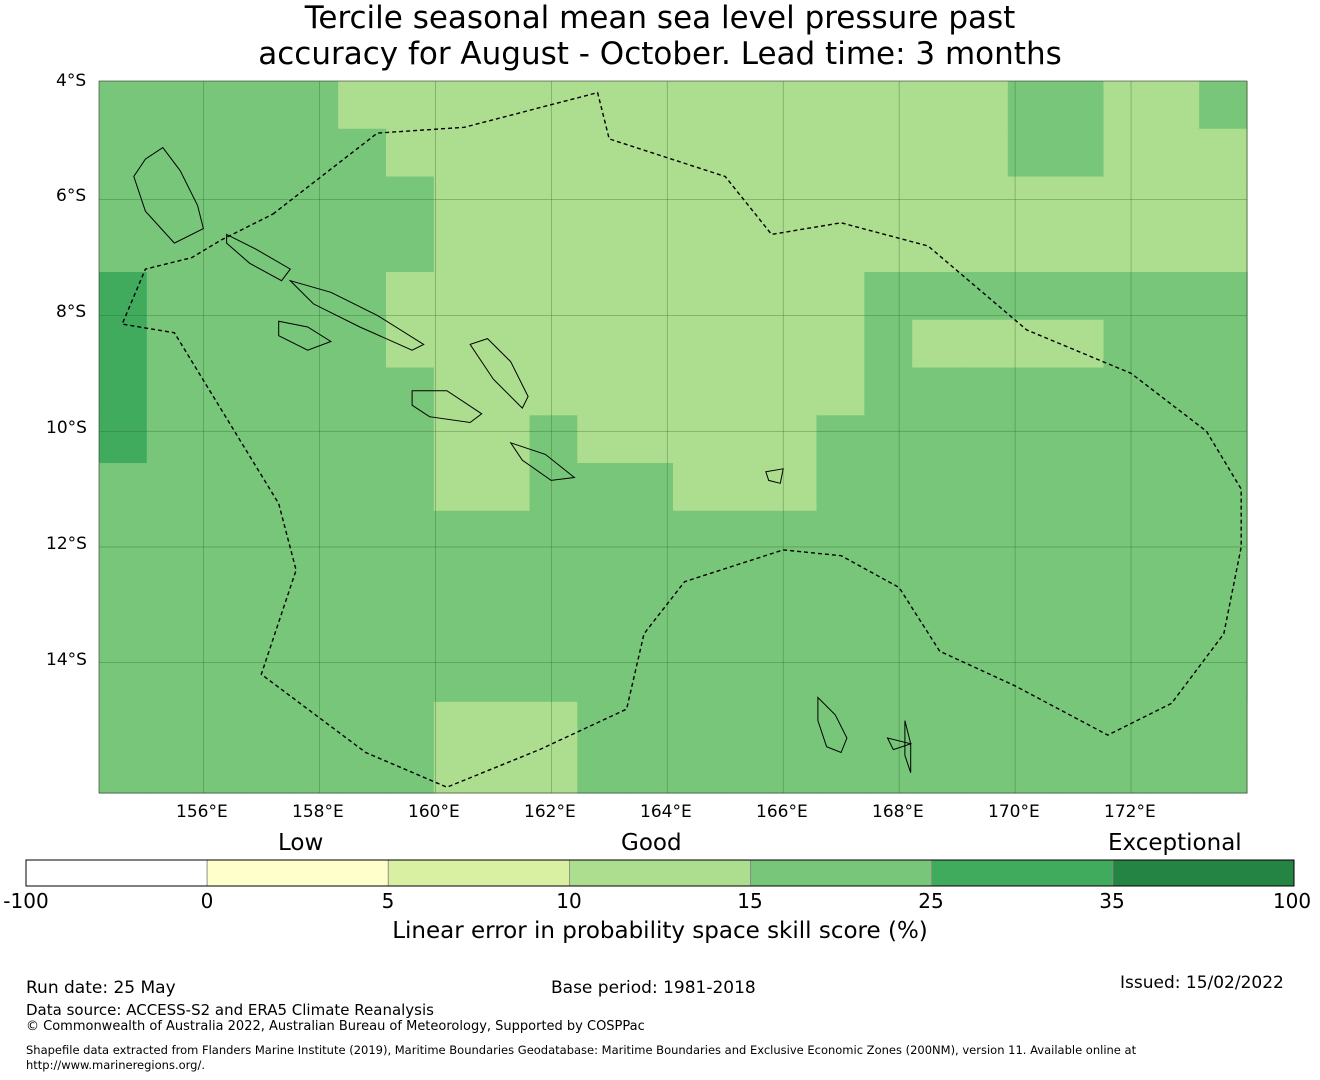  Describe the element at coordinates (66, 544) in the screenshot. I see `lat-label-12s: 12°S` at that location.